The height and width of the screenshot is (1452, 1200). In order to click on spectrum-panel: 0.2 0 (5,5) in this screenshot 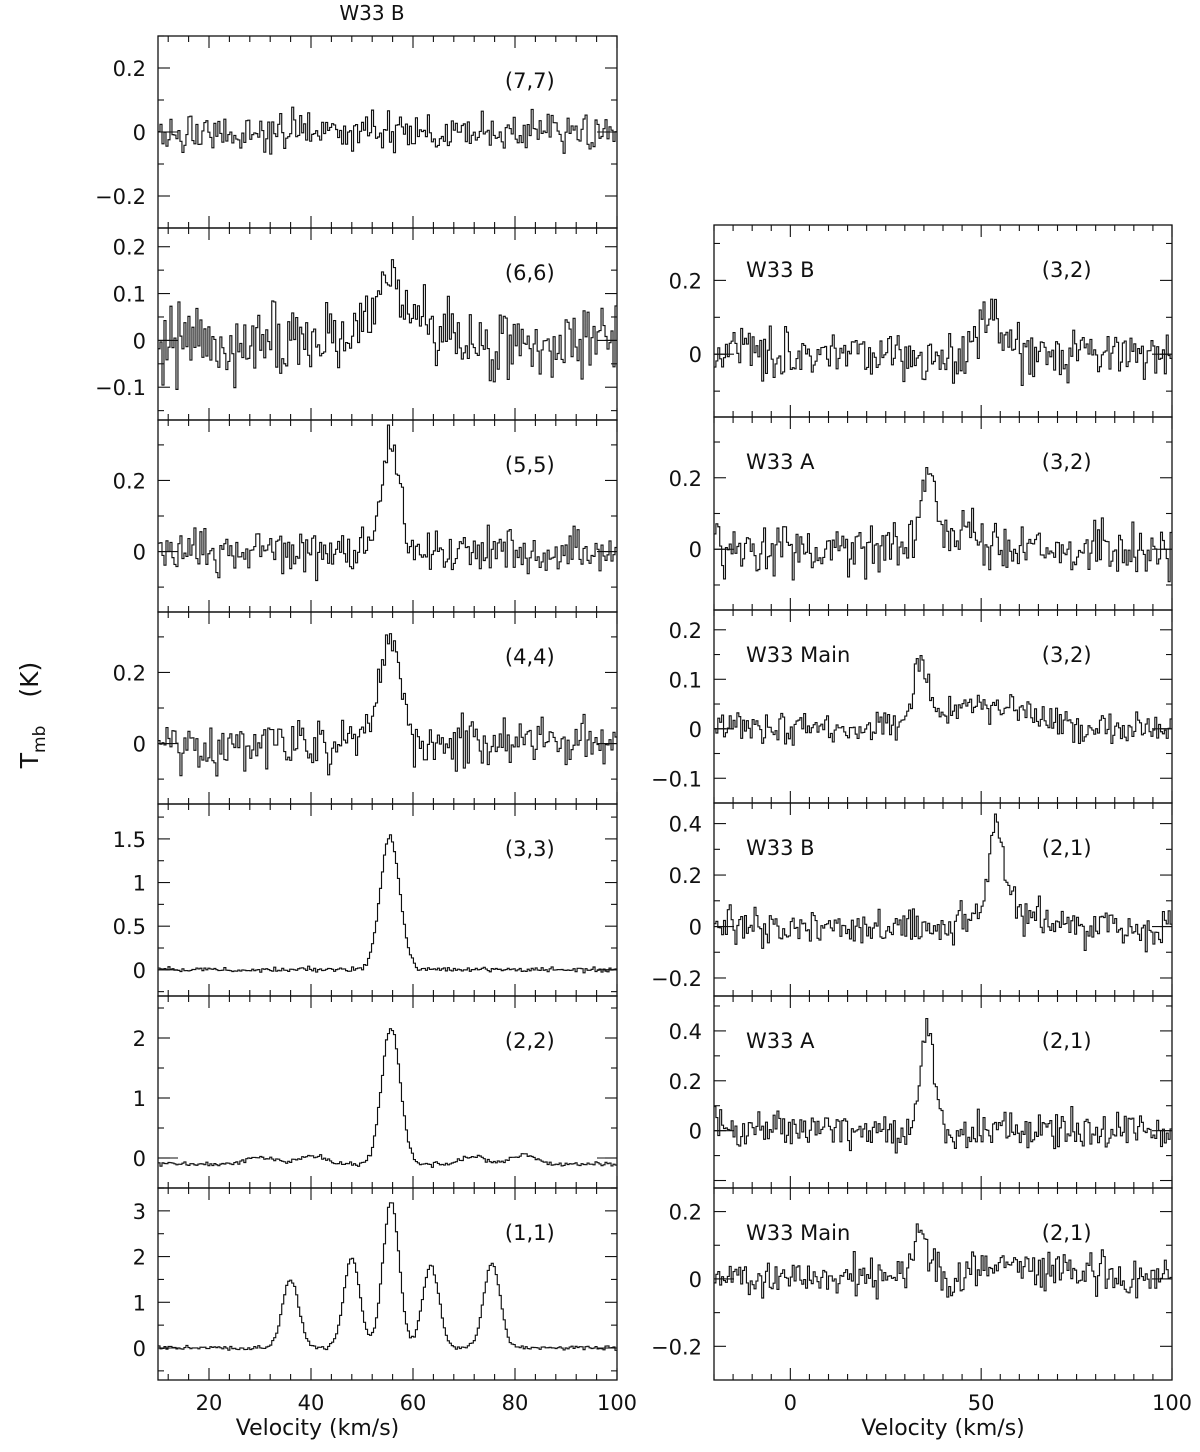, I will do `click(365, 516)`.